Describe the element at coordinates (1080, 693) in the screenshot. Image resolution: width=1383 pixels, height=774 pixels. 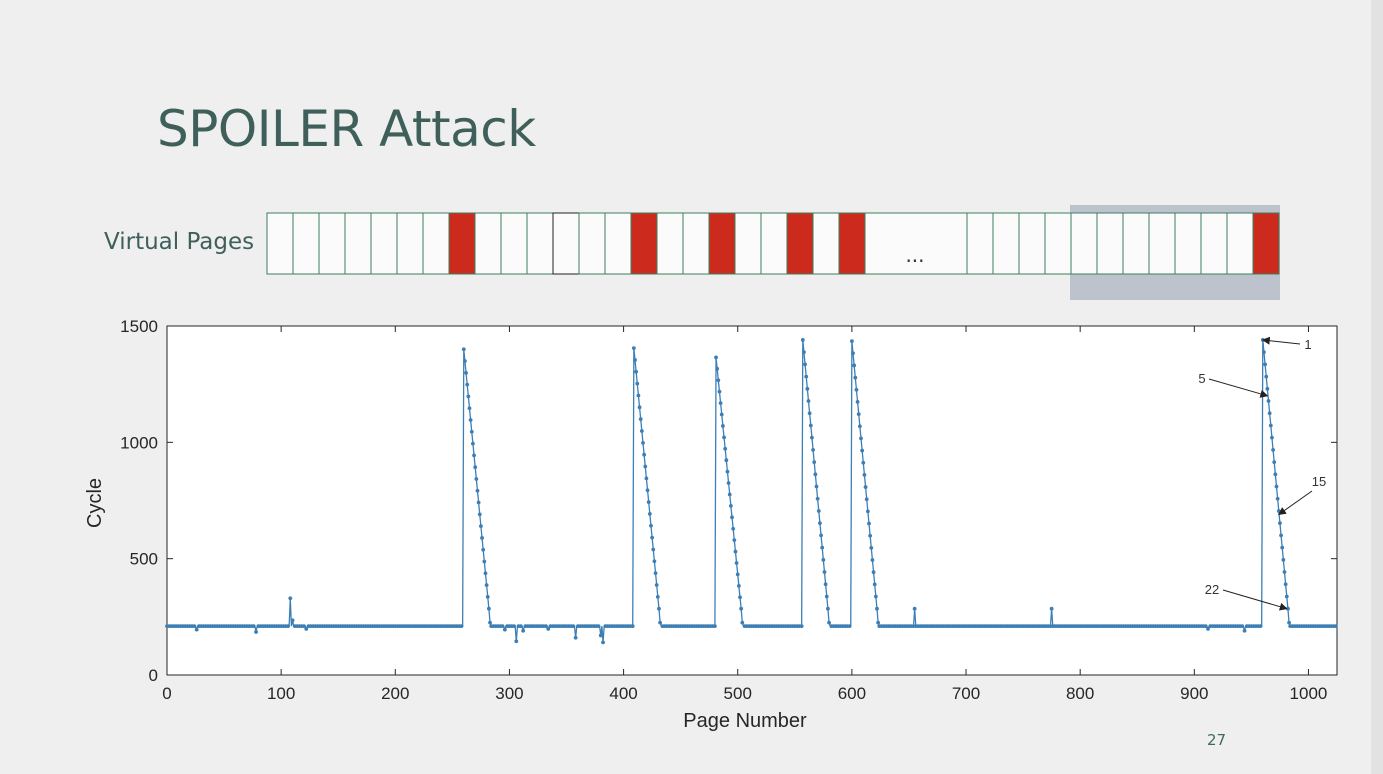
I see `x-tick-label: 800` at that location.